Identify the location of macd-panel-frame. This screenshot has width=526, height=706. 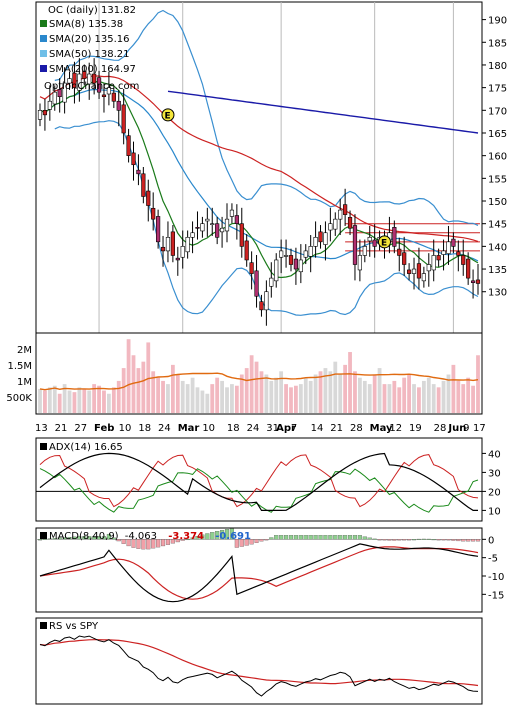
(259, 570).